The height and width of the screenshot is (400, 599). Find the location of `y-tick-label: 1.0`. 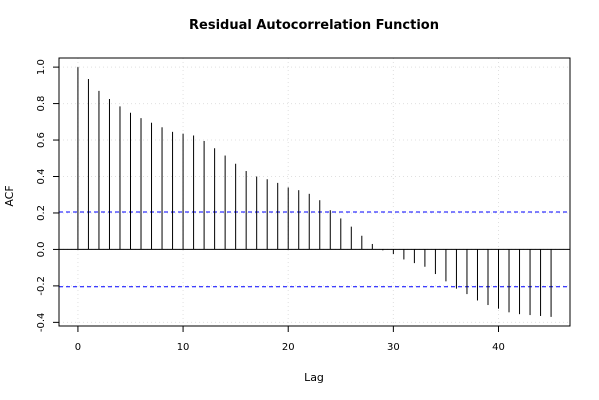

y-tick-label: 1.0 is located at coordinates (41, 67).